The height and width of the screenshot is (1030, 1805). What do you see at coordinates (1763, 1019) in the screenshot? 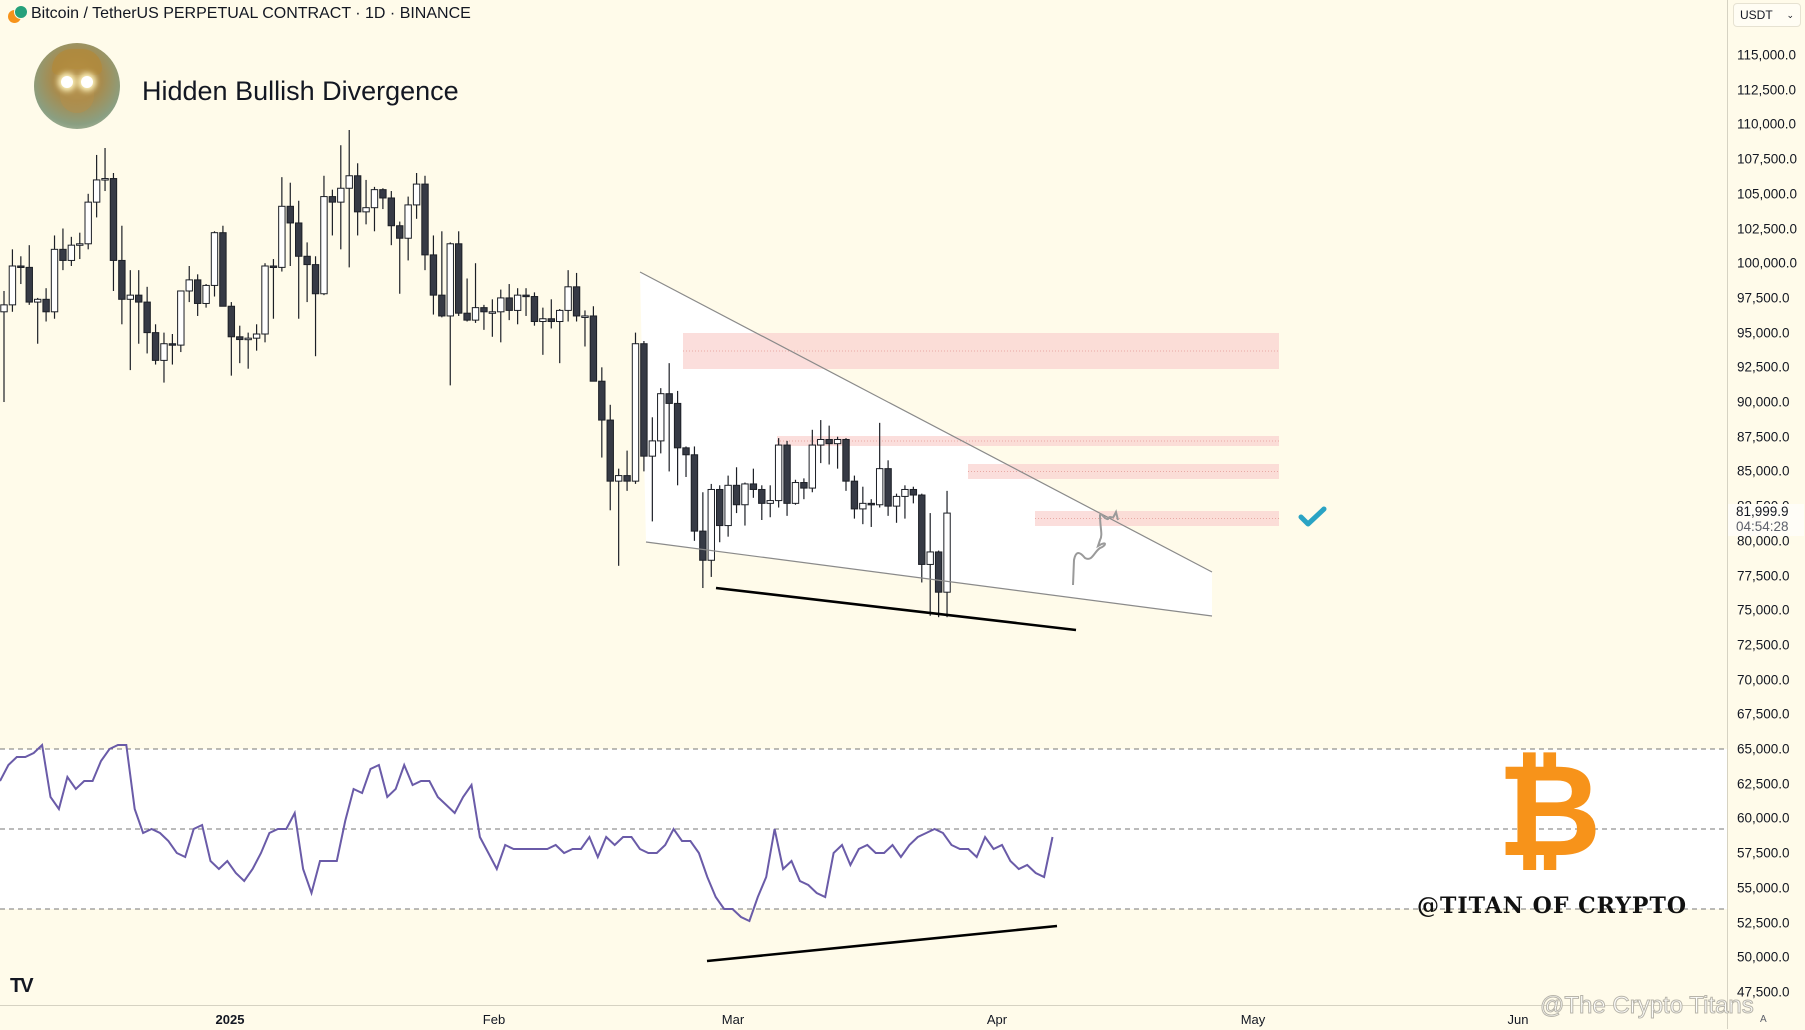
I see `auto-scale-button: A` at bounding box center [1763, 1019].